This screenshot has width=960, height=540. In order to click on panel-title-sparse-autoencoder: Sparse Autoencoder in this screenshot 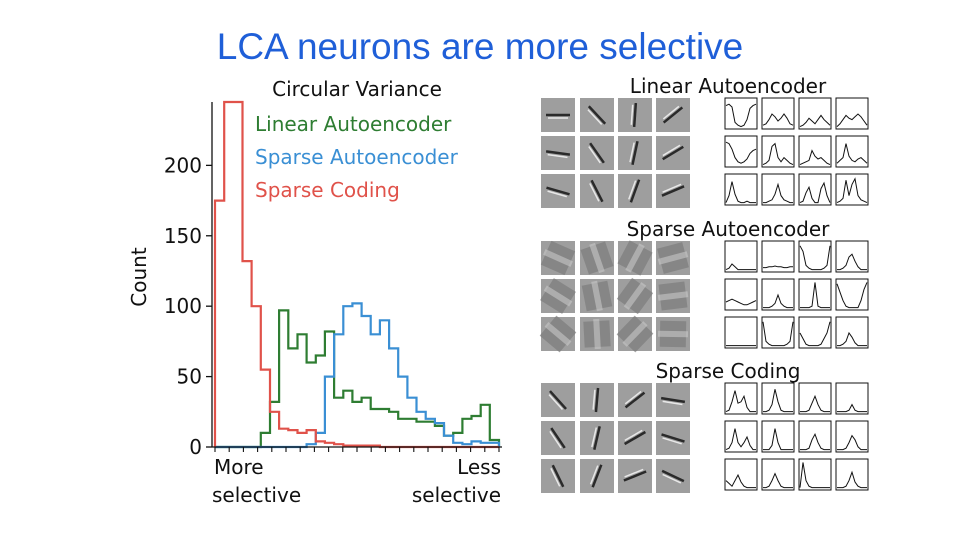, I will do `click(729, 229)`.